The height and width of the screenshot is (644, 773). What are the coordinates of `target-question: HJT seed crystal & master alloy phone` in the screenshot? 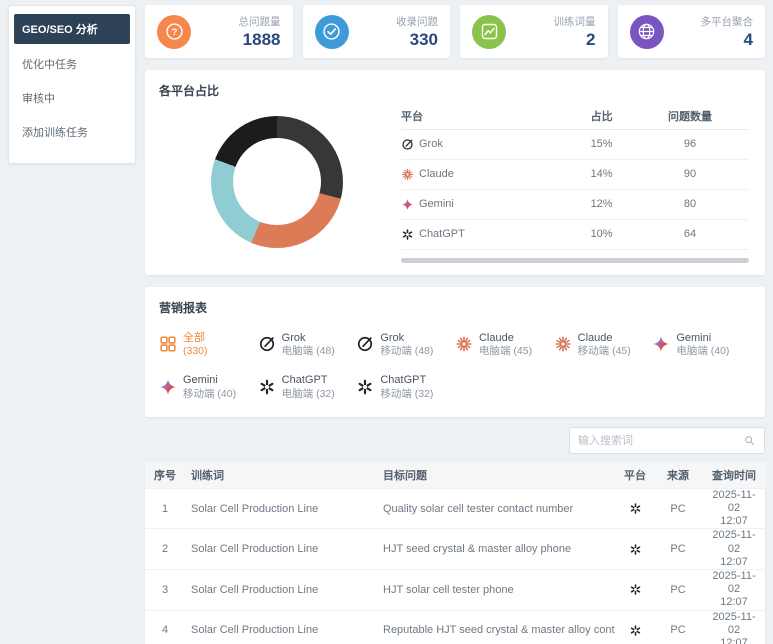 It's located at (496, 549).